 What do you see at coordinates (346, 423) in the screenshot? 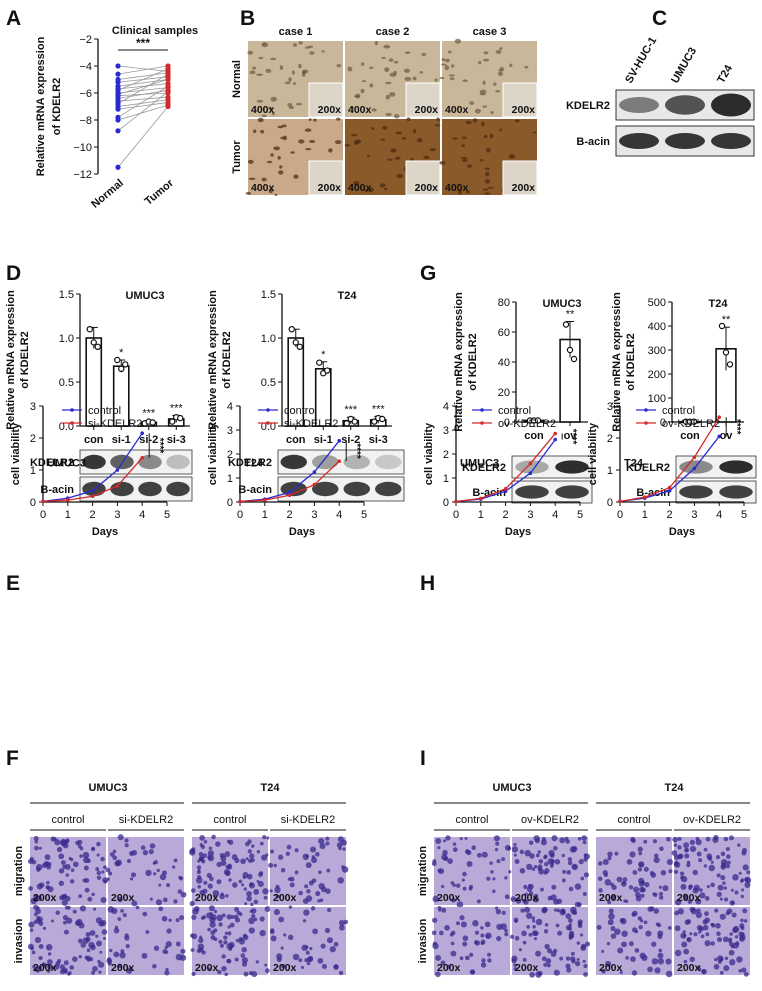
I see `data-point` at bounding box center [346, 423].